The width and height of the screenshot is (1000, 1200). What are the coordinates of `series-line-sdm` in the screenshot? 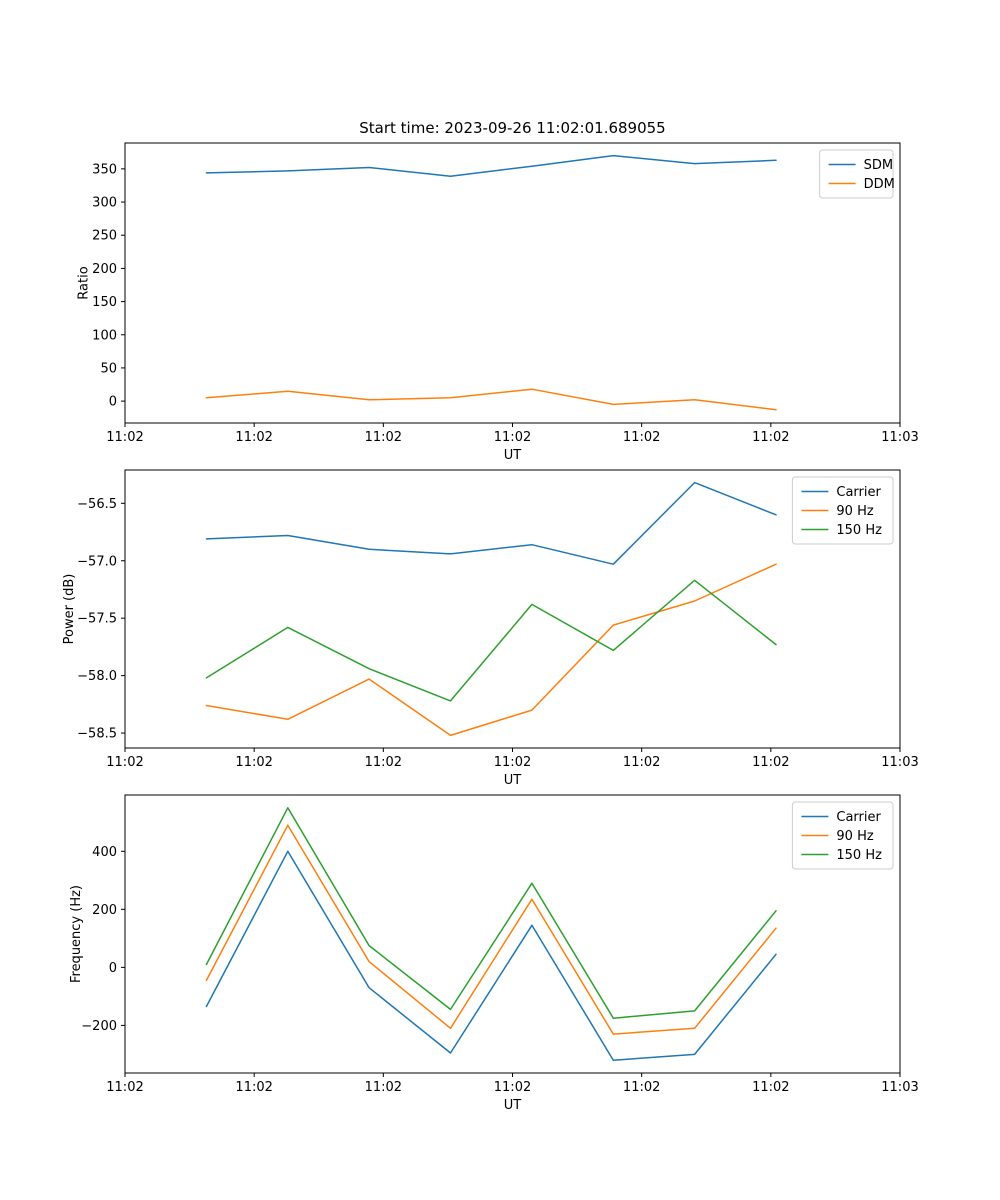 It's located at (491, 165).